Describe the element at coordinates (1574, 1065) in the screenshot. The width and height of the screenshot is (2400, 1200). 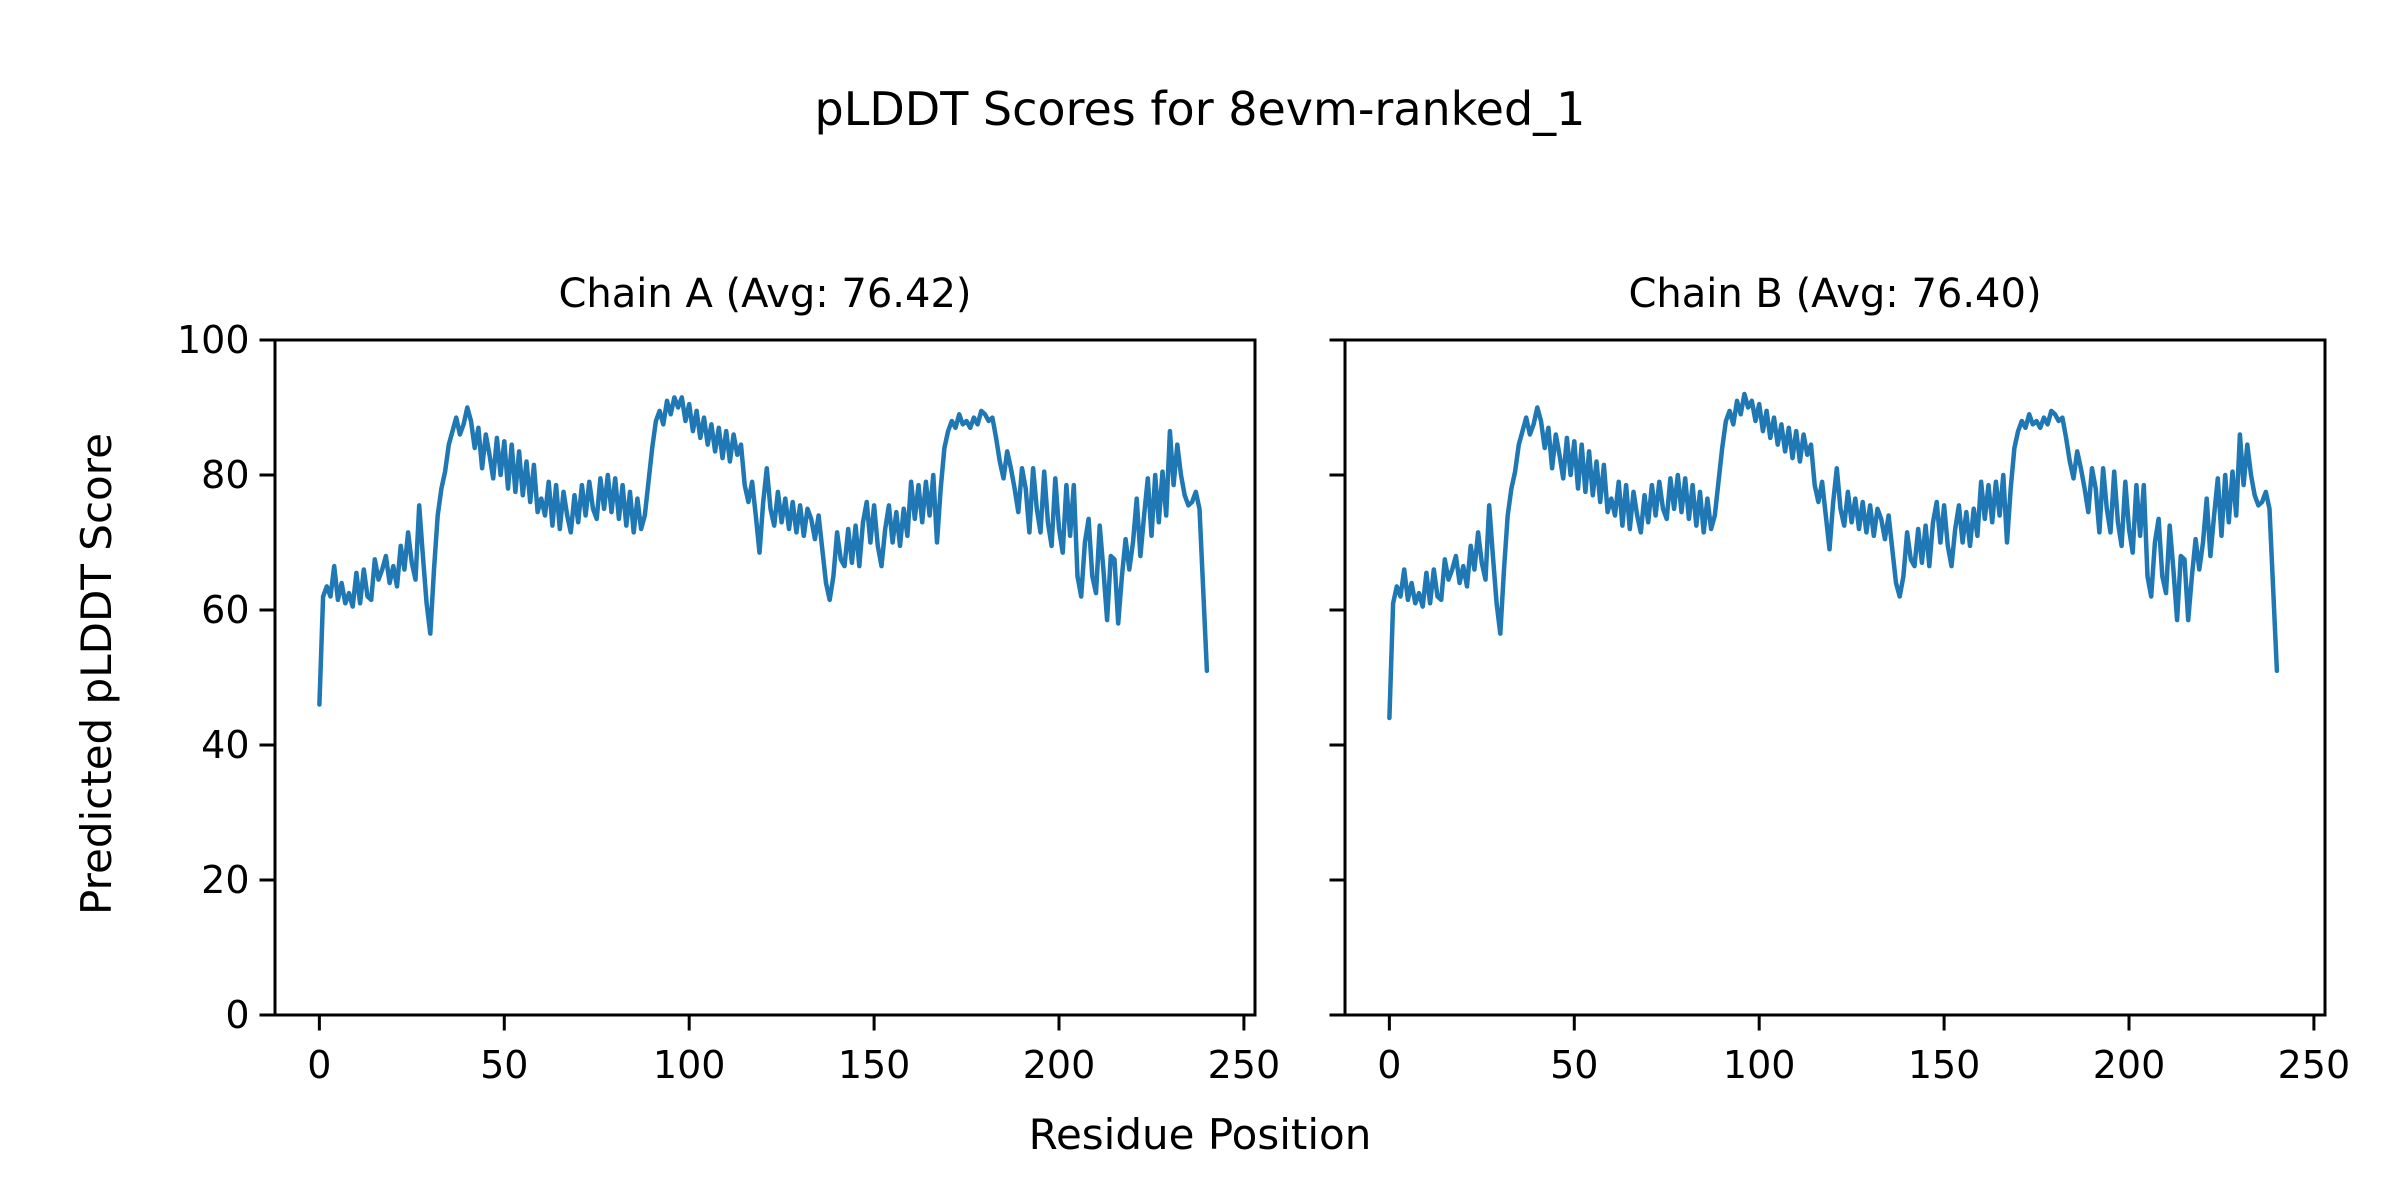
I see `chain-b-x-tick-label: 50` at that location.